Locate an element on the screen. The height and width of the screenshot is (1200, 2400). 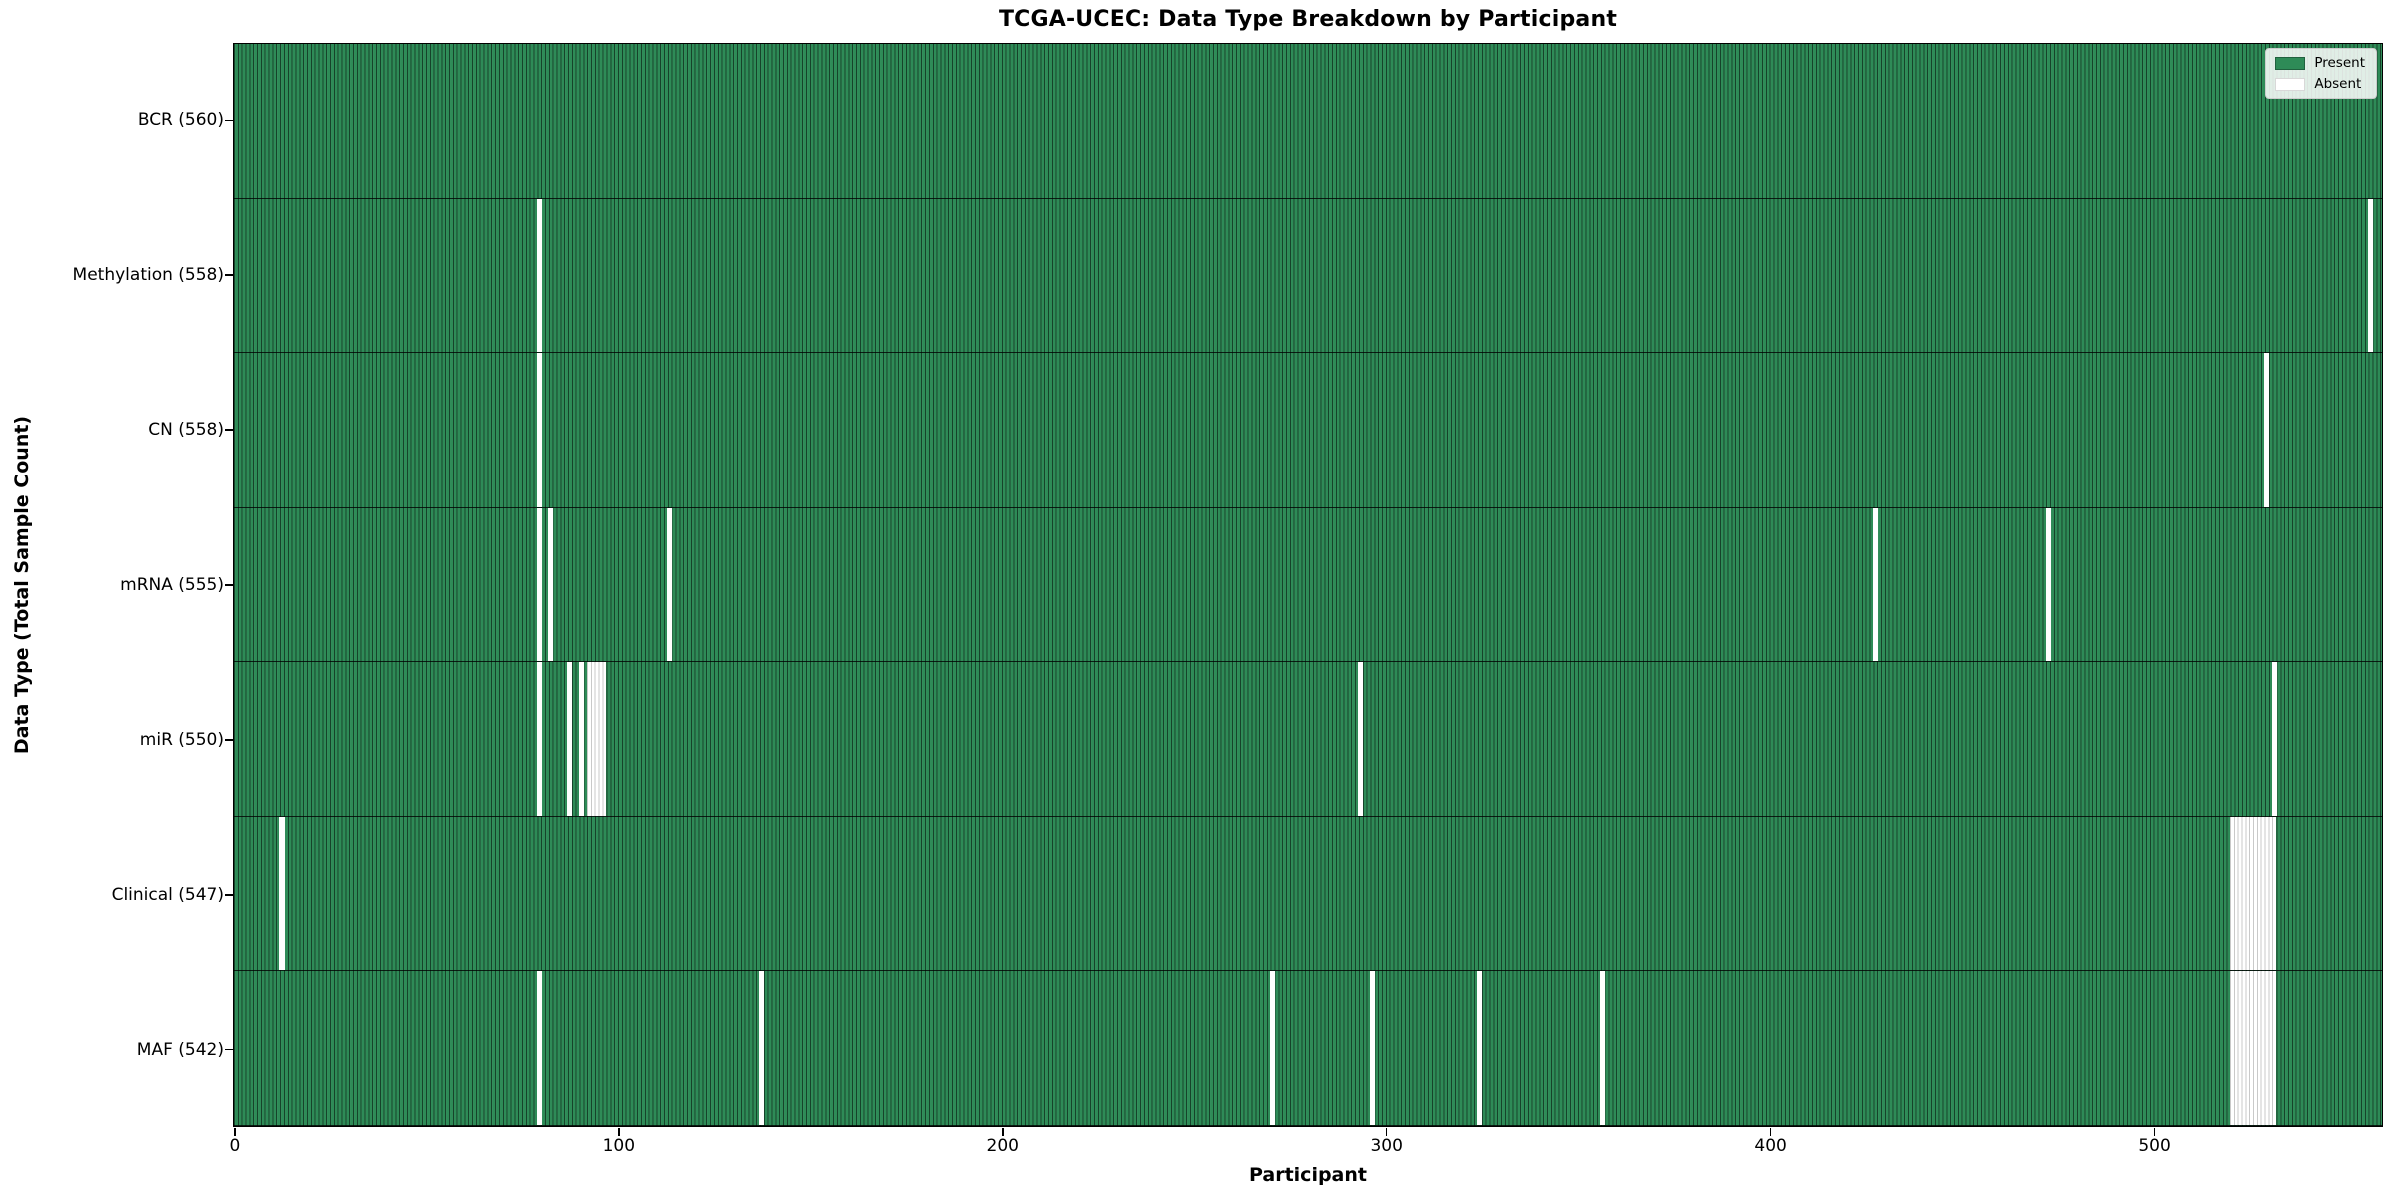
heatmap-row-maf is located at coordinates (1308, 1049).